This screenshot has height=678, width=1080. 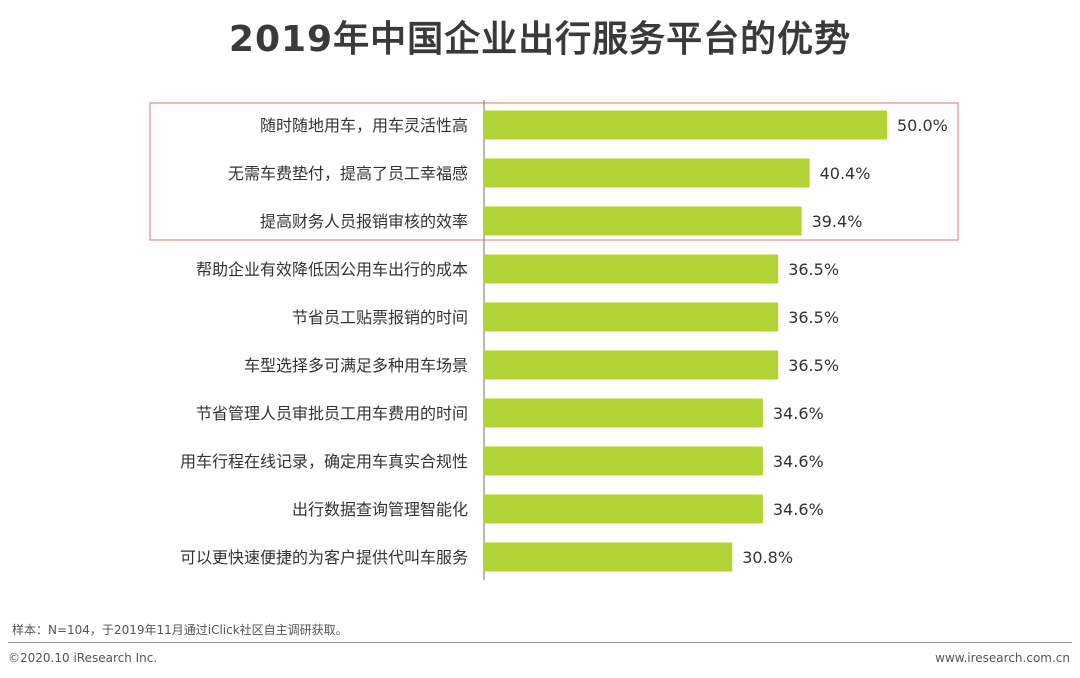 I want to click on sample-note: 样本：N=104，于2019年11月通过iClick社区自主调研获取。, so click(x=180, y=630).